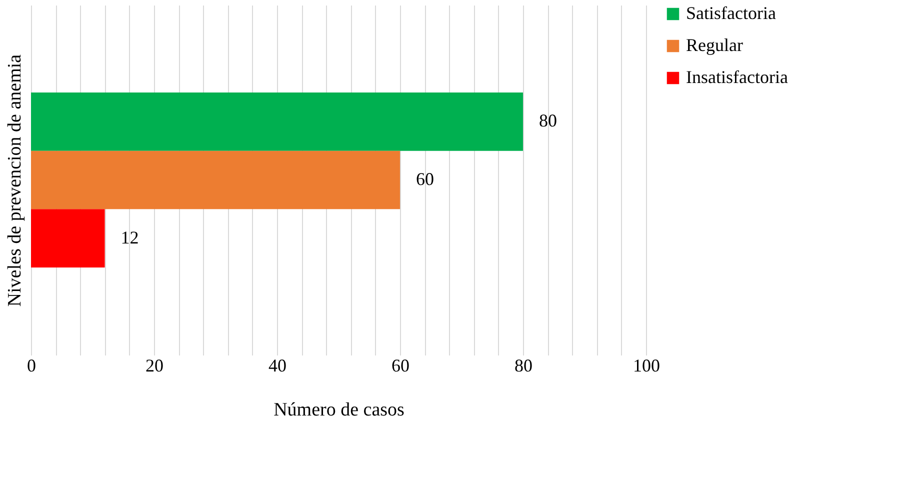 The height and width of the screenshot is (491, 917). Describe the element at coordinates (31, 366) in the screenshot. I see `x-tick-label: 0` at that location.